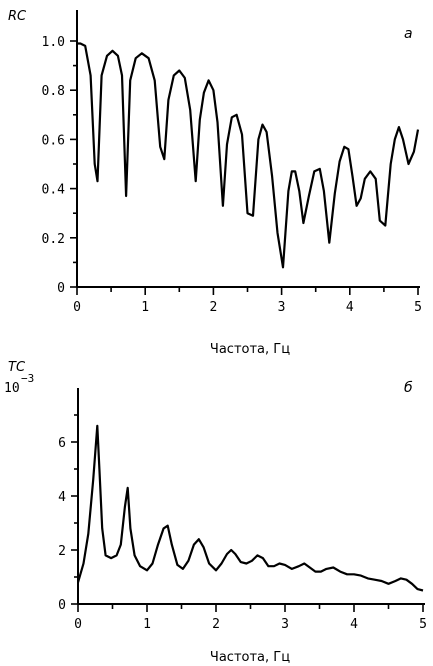  Describe the element at coordinates (53, 91) in the screenshot. I see `y-tick-label: 0.8` at that location.